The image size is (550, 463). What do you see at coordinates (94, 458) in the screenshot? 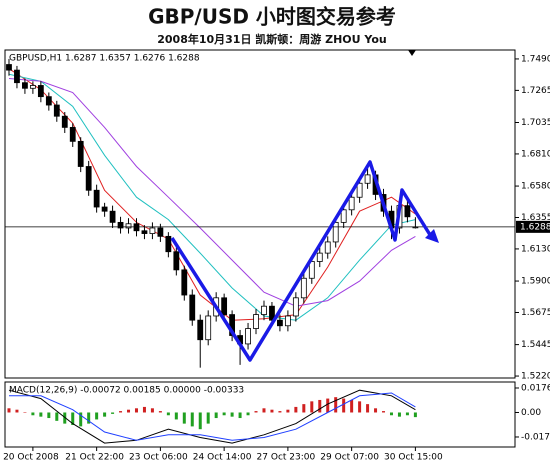
I see `x-tick-label: 21 Oct 22:00` at bounding box center [94, 458].